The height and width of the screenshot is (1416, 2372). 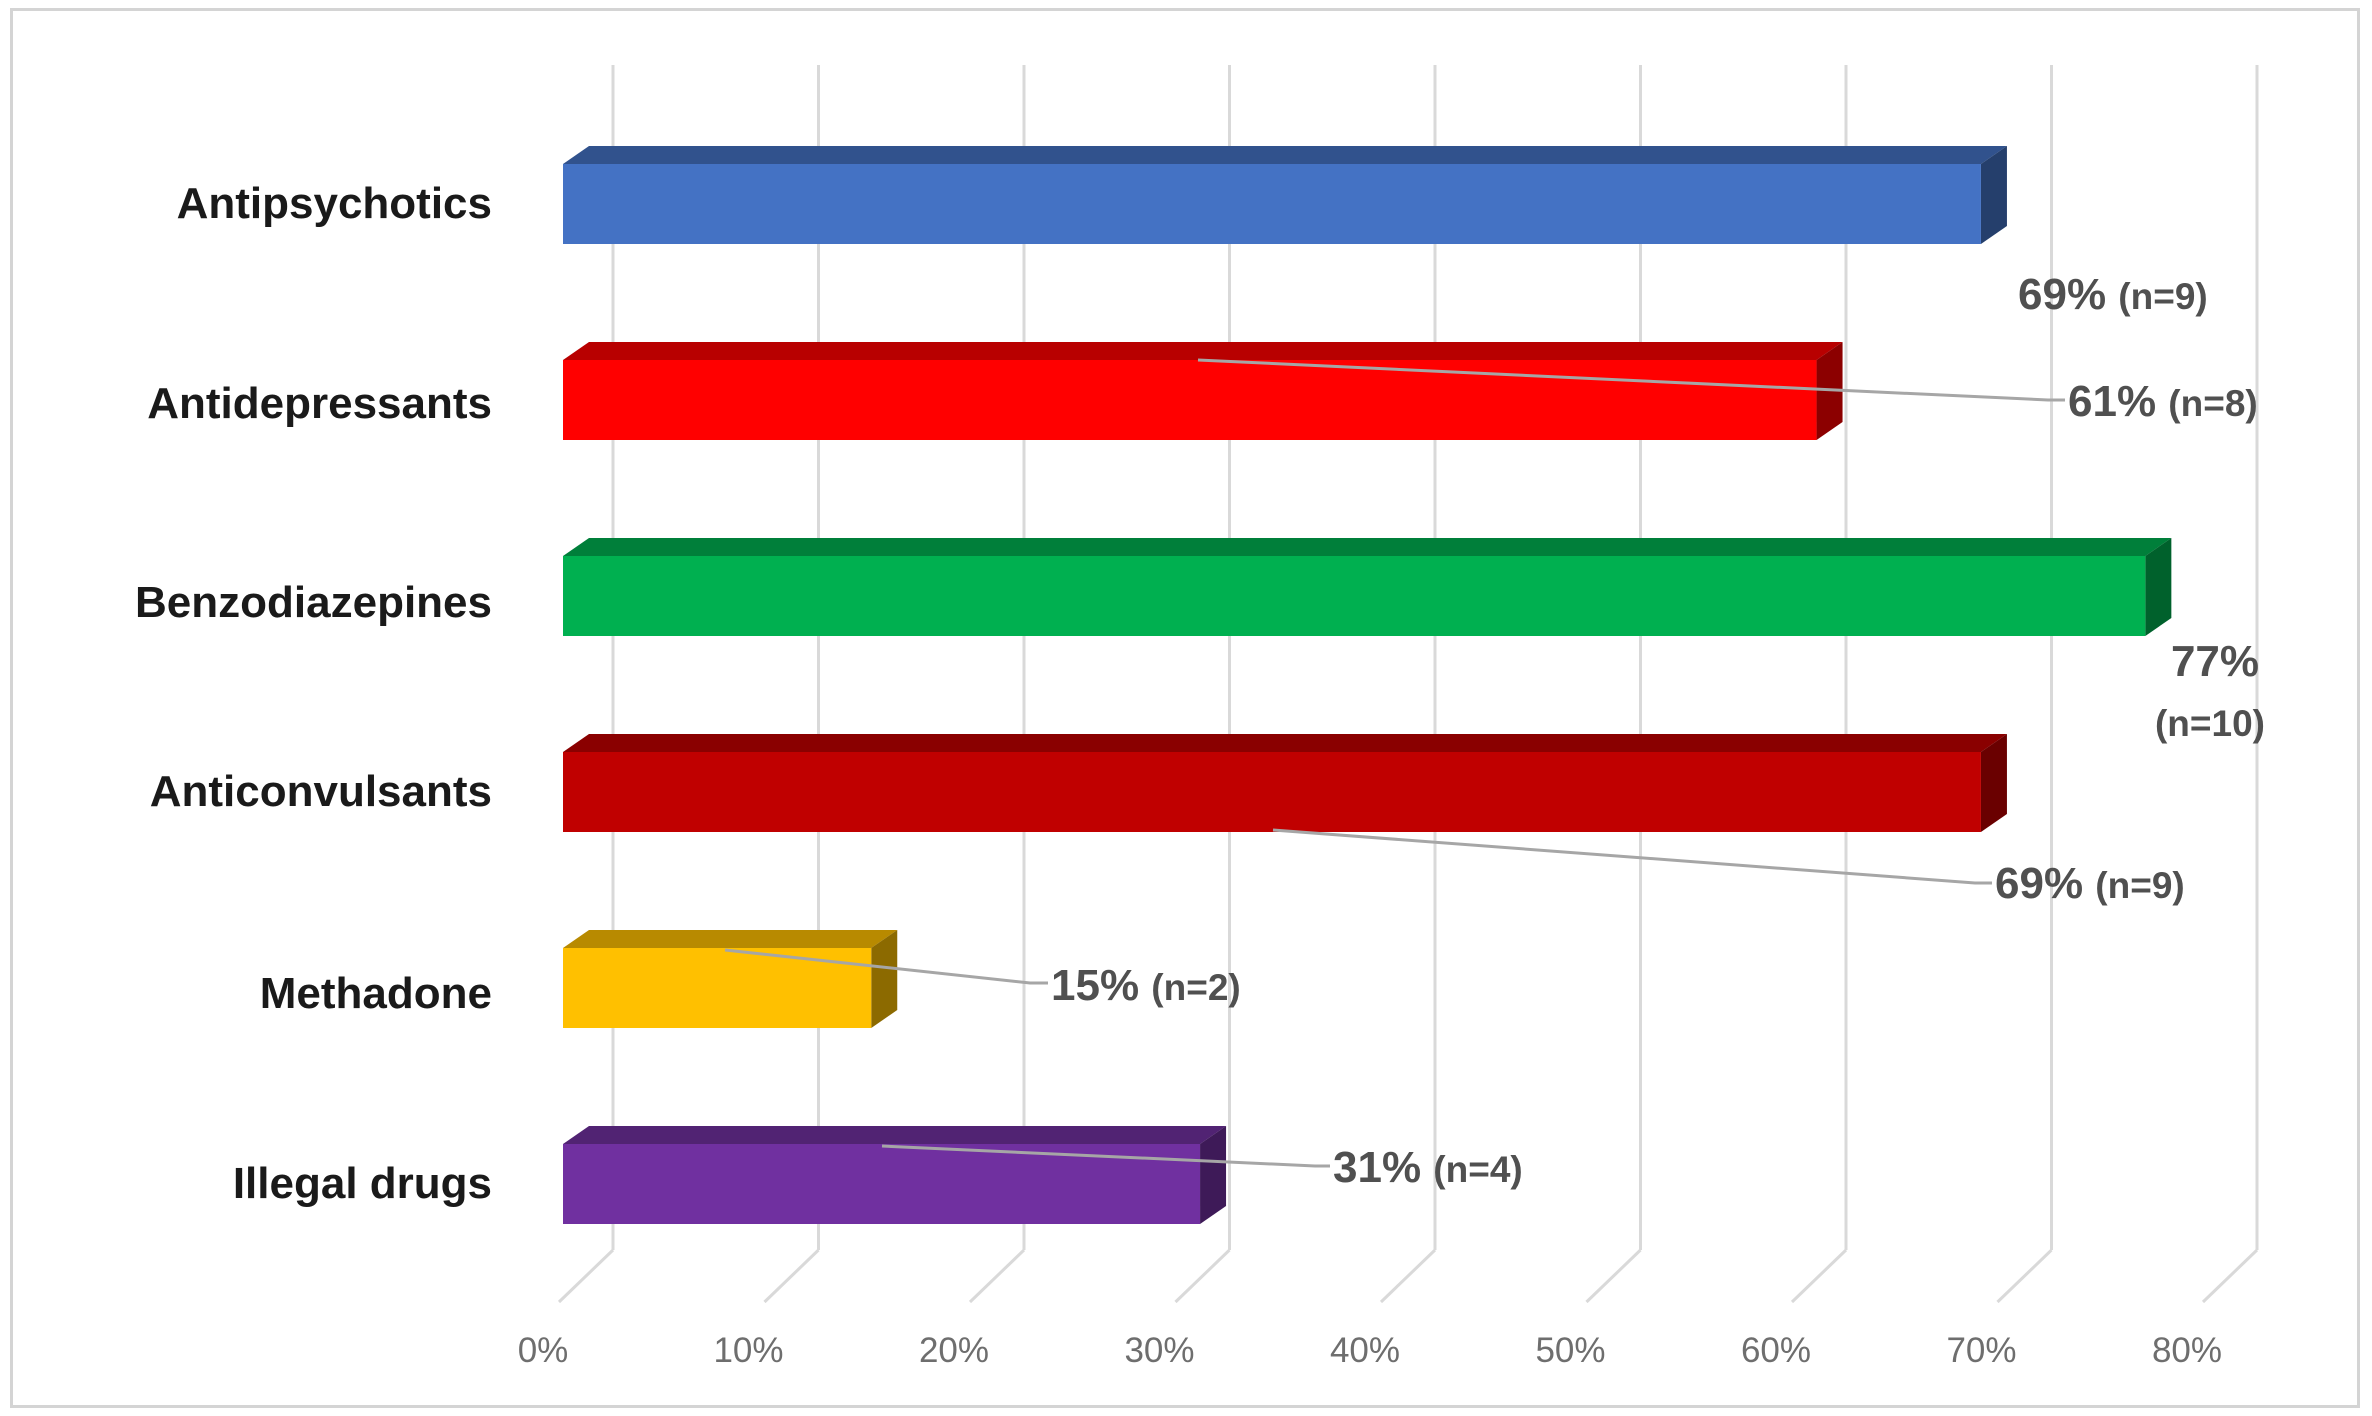 What do you see at coordinates (1159, 1350) in the screenshot?
I see `x-tick-label: 30%` at bounding box center [1159, 1350].